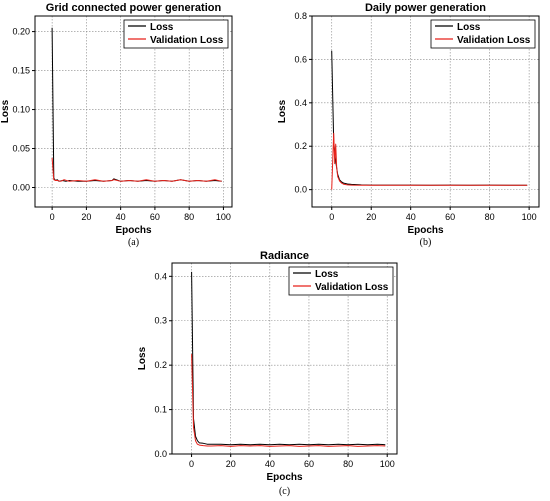 Image resolution: width=550 pixels, height=501 pixels. What do you see at coordinates (21, 32) in the screenshot?
I see `y-tick-label: 0.20` at bounding box center [21, 32].